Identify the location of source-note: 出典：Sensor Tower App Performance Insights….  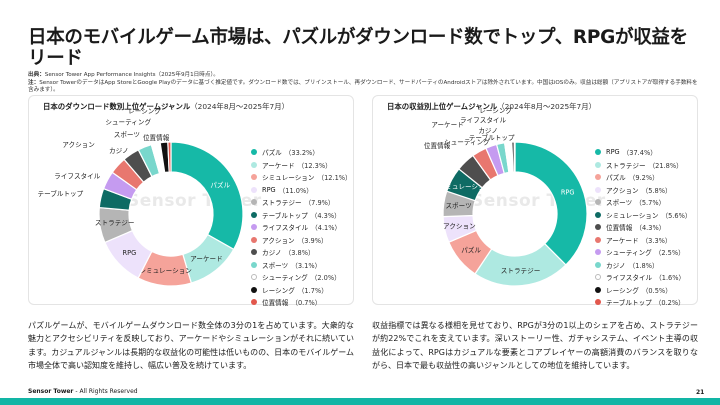
(363, 82).